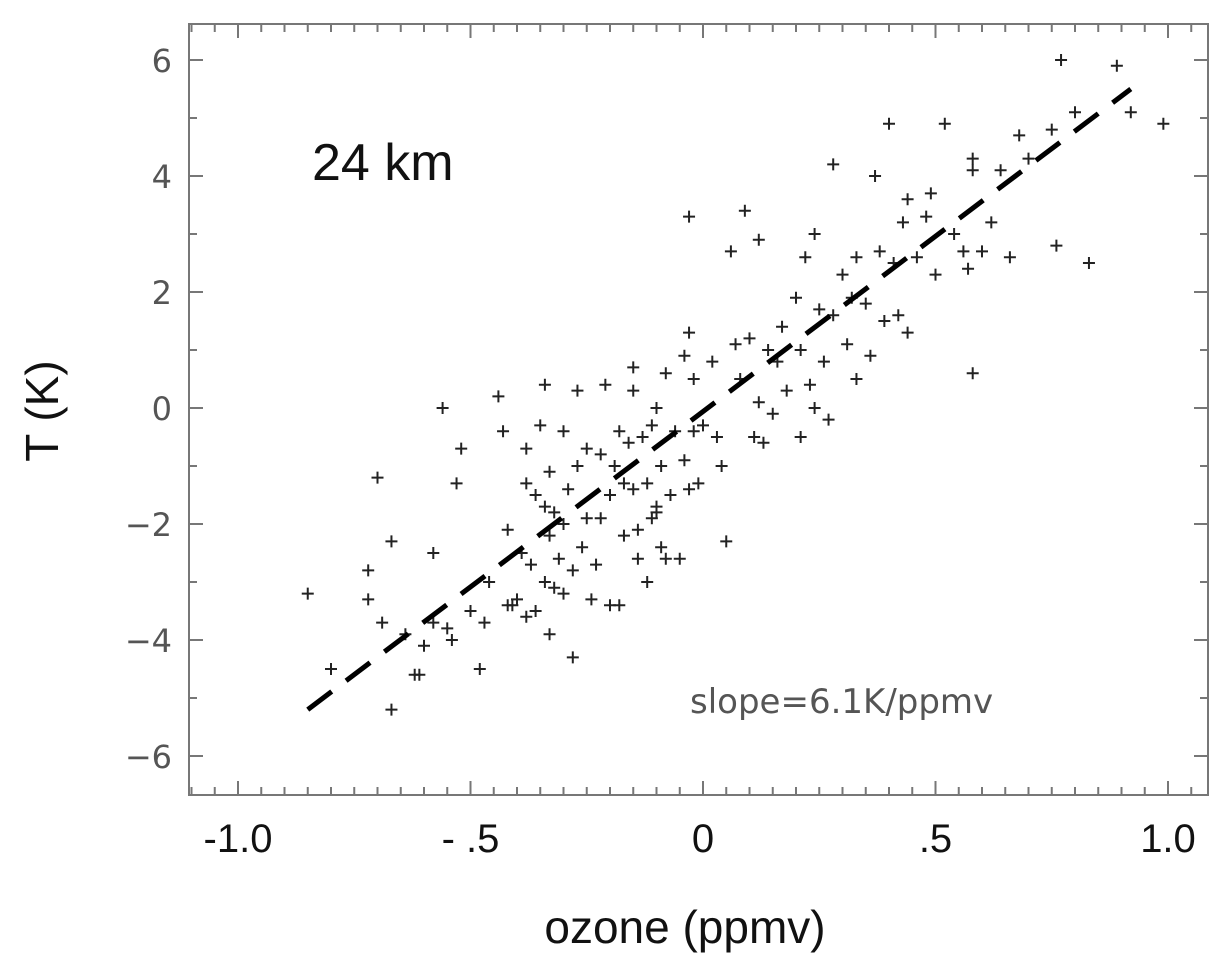 This screenshot has width=1231, height=969. What do you see at coordinates (148, 409) in the screenshot?
I see `y-tick-labels: 6 4 2 0 −2 −4 −6` at bounding box center [148, 409].